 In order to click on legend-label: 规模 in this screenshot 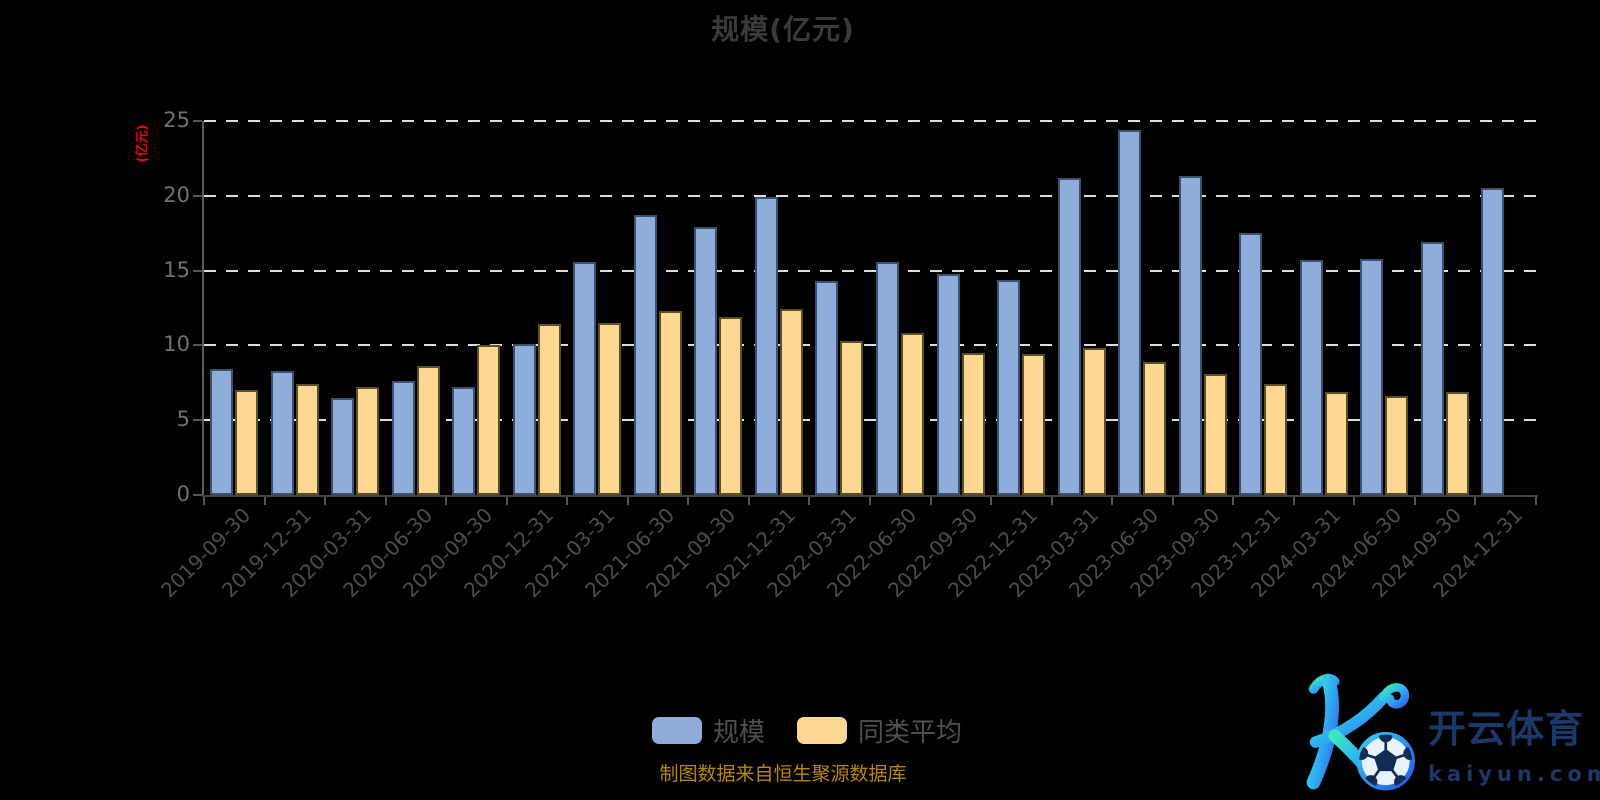, I will do `click(739, 733)`.